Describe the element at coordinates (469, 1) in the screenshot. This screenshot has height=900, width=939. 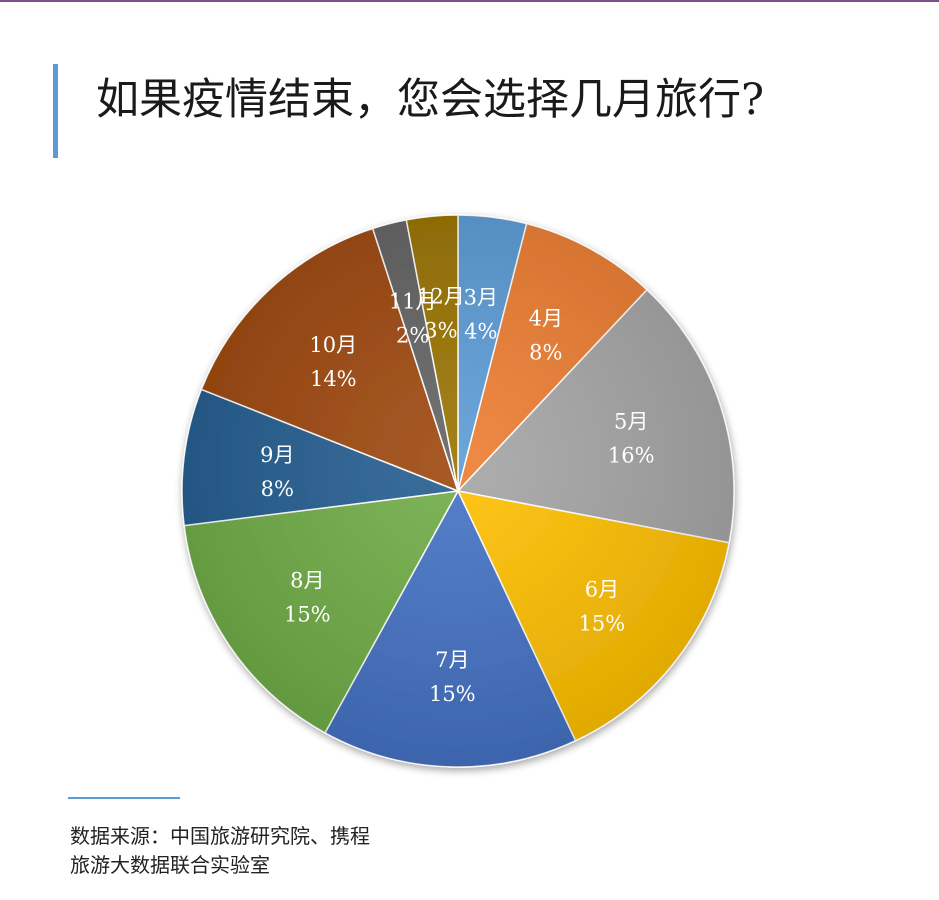
I see `top-divider` at that location.